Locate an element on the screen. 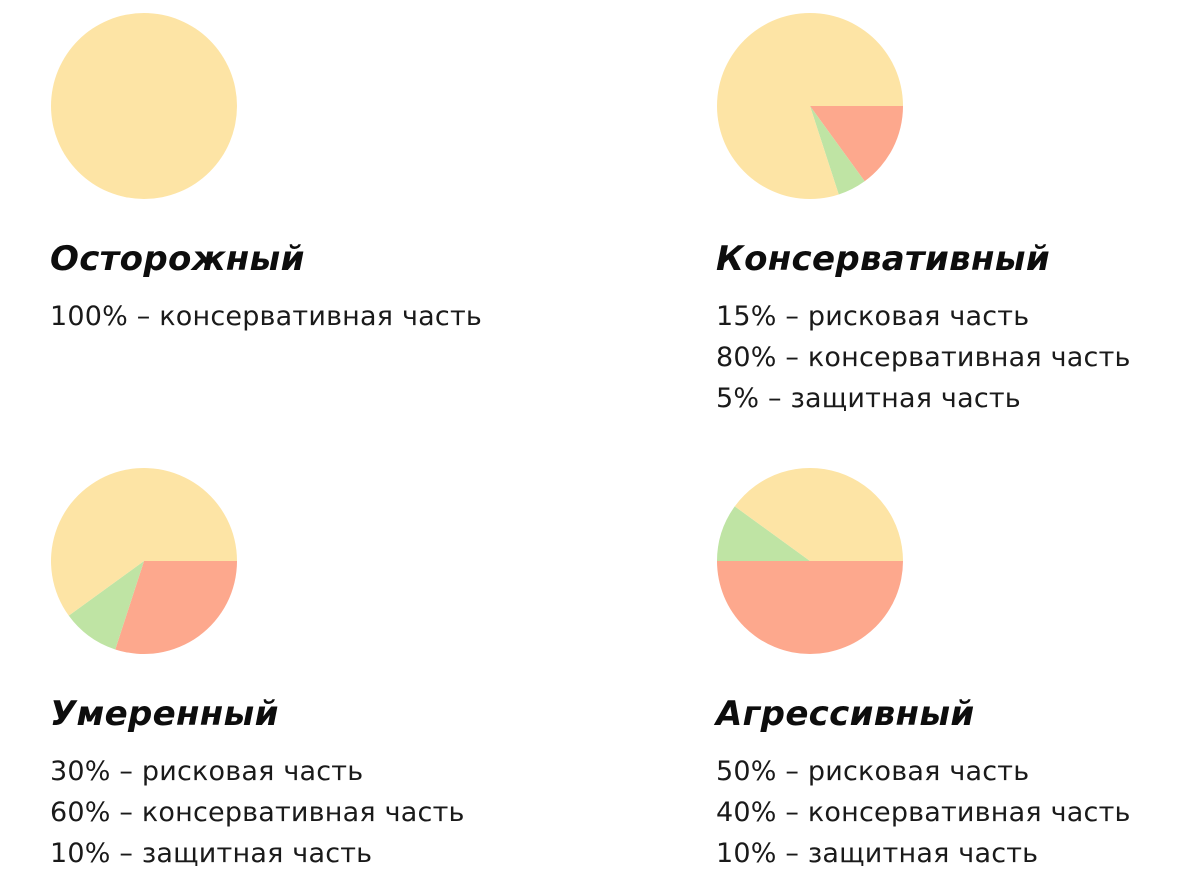 This screenshot has height=887, width=1200. profile-title: Умеренный is located at coordinates (164, 714).